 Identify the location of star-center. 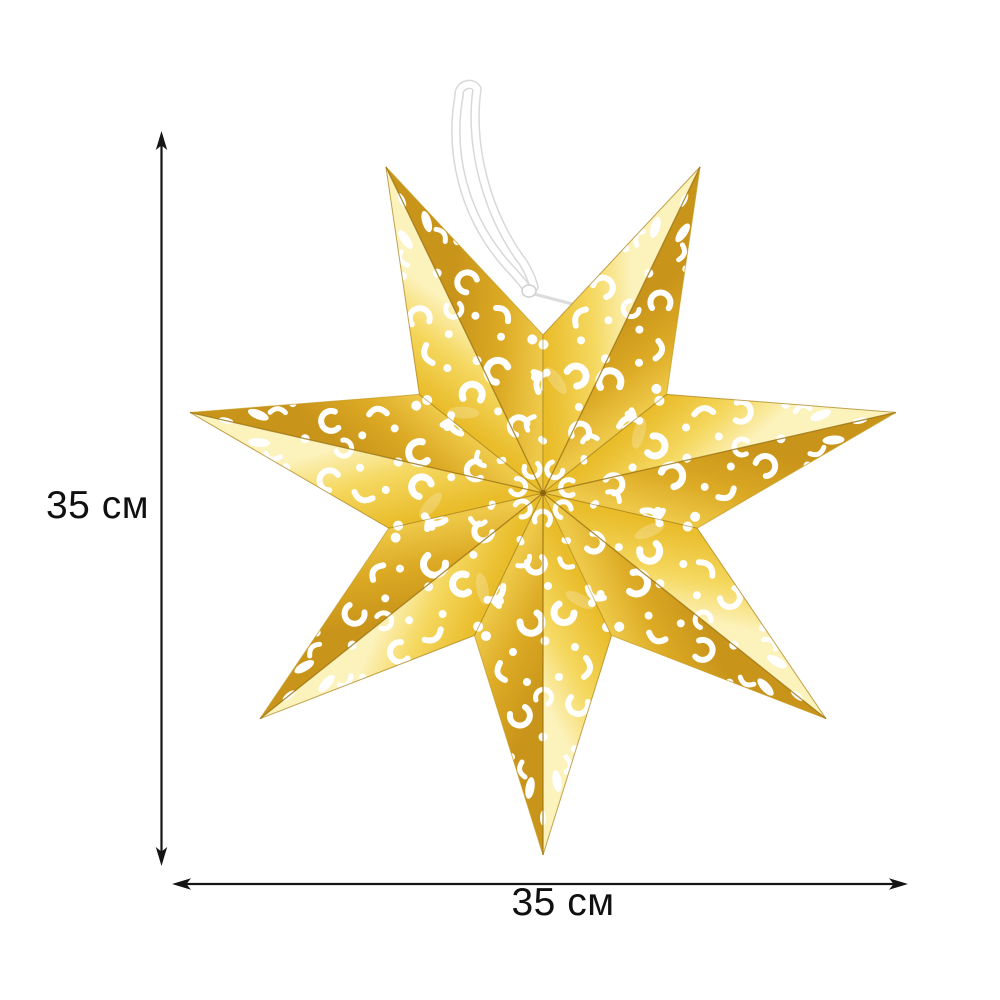
(543, 493).